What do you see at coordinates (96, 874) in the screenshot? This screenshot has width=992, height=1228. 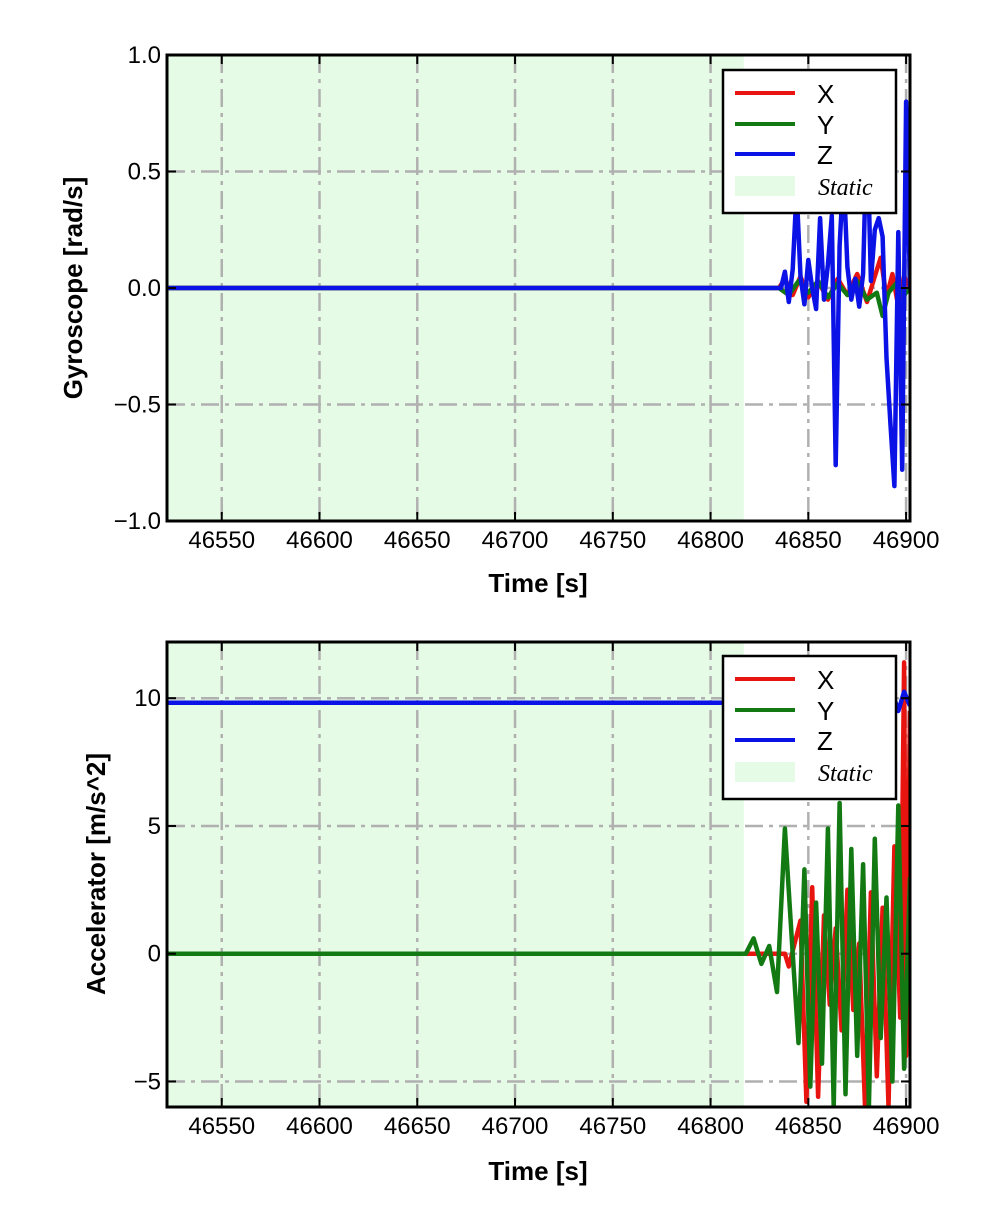 I see `y-axis-label: Accelerator [m/s^2]` at bounding box center [96, 874].